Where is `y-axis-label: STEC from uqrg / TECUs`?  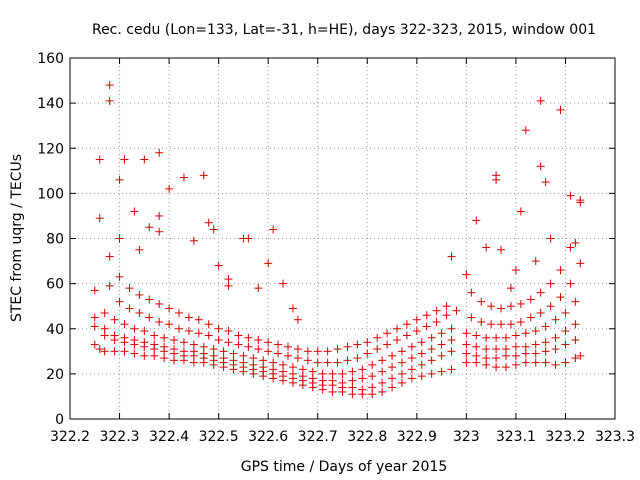 y-axis-label: STEC from uqrg / TECUs is located at coordinates (17, 238).